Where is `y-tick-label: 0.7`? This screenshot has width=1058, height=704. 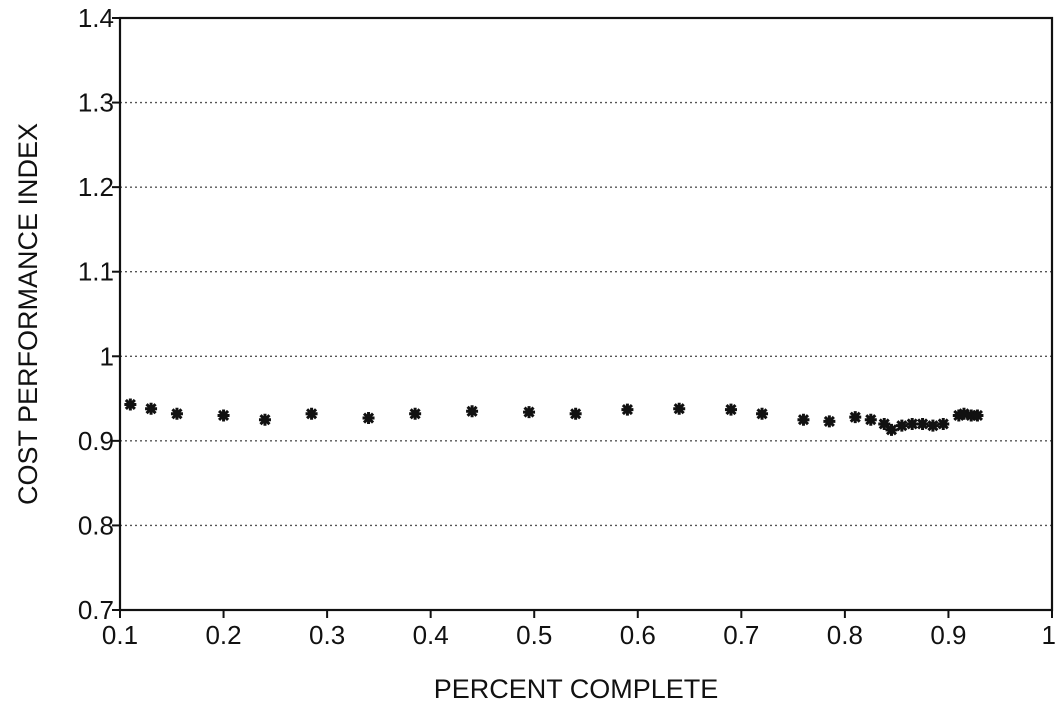
y-tick-label: 0.7 is located at coordinates (96, 610).